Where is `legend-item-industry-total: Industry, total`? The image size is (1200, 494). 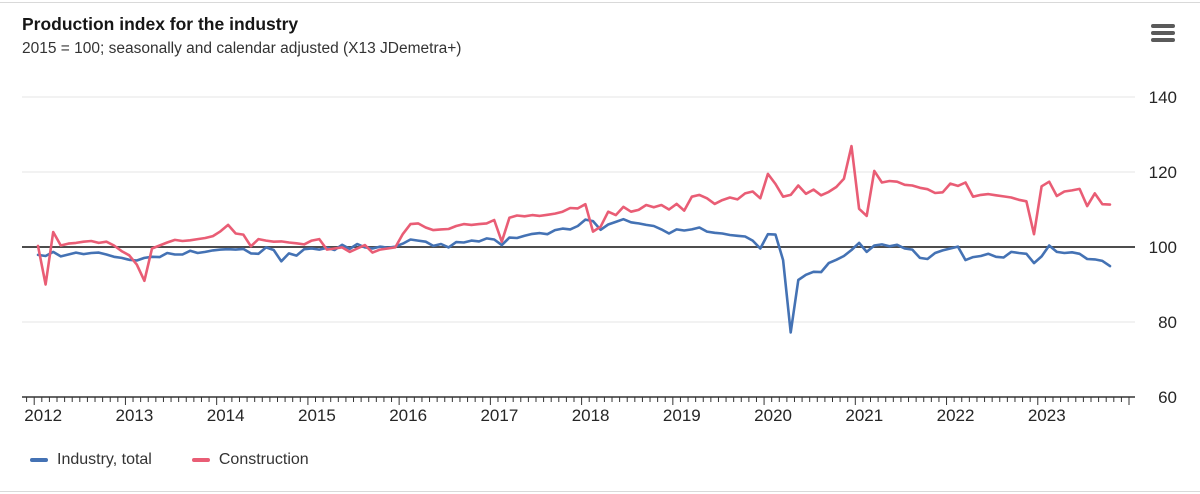 legend-item-industry-total: Industry, total is located at coordinates (91, 460).